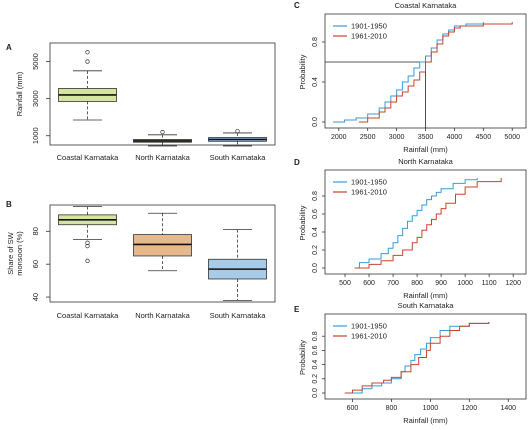 Image resolution: width=530 pixels, height=430 pixels. What do you see at coordinates (297, 162) in the screenshot?
I see `panel-letter: D` at bounding box center [297, 162].